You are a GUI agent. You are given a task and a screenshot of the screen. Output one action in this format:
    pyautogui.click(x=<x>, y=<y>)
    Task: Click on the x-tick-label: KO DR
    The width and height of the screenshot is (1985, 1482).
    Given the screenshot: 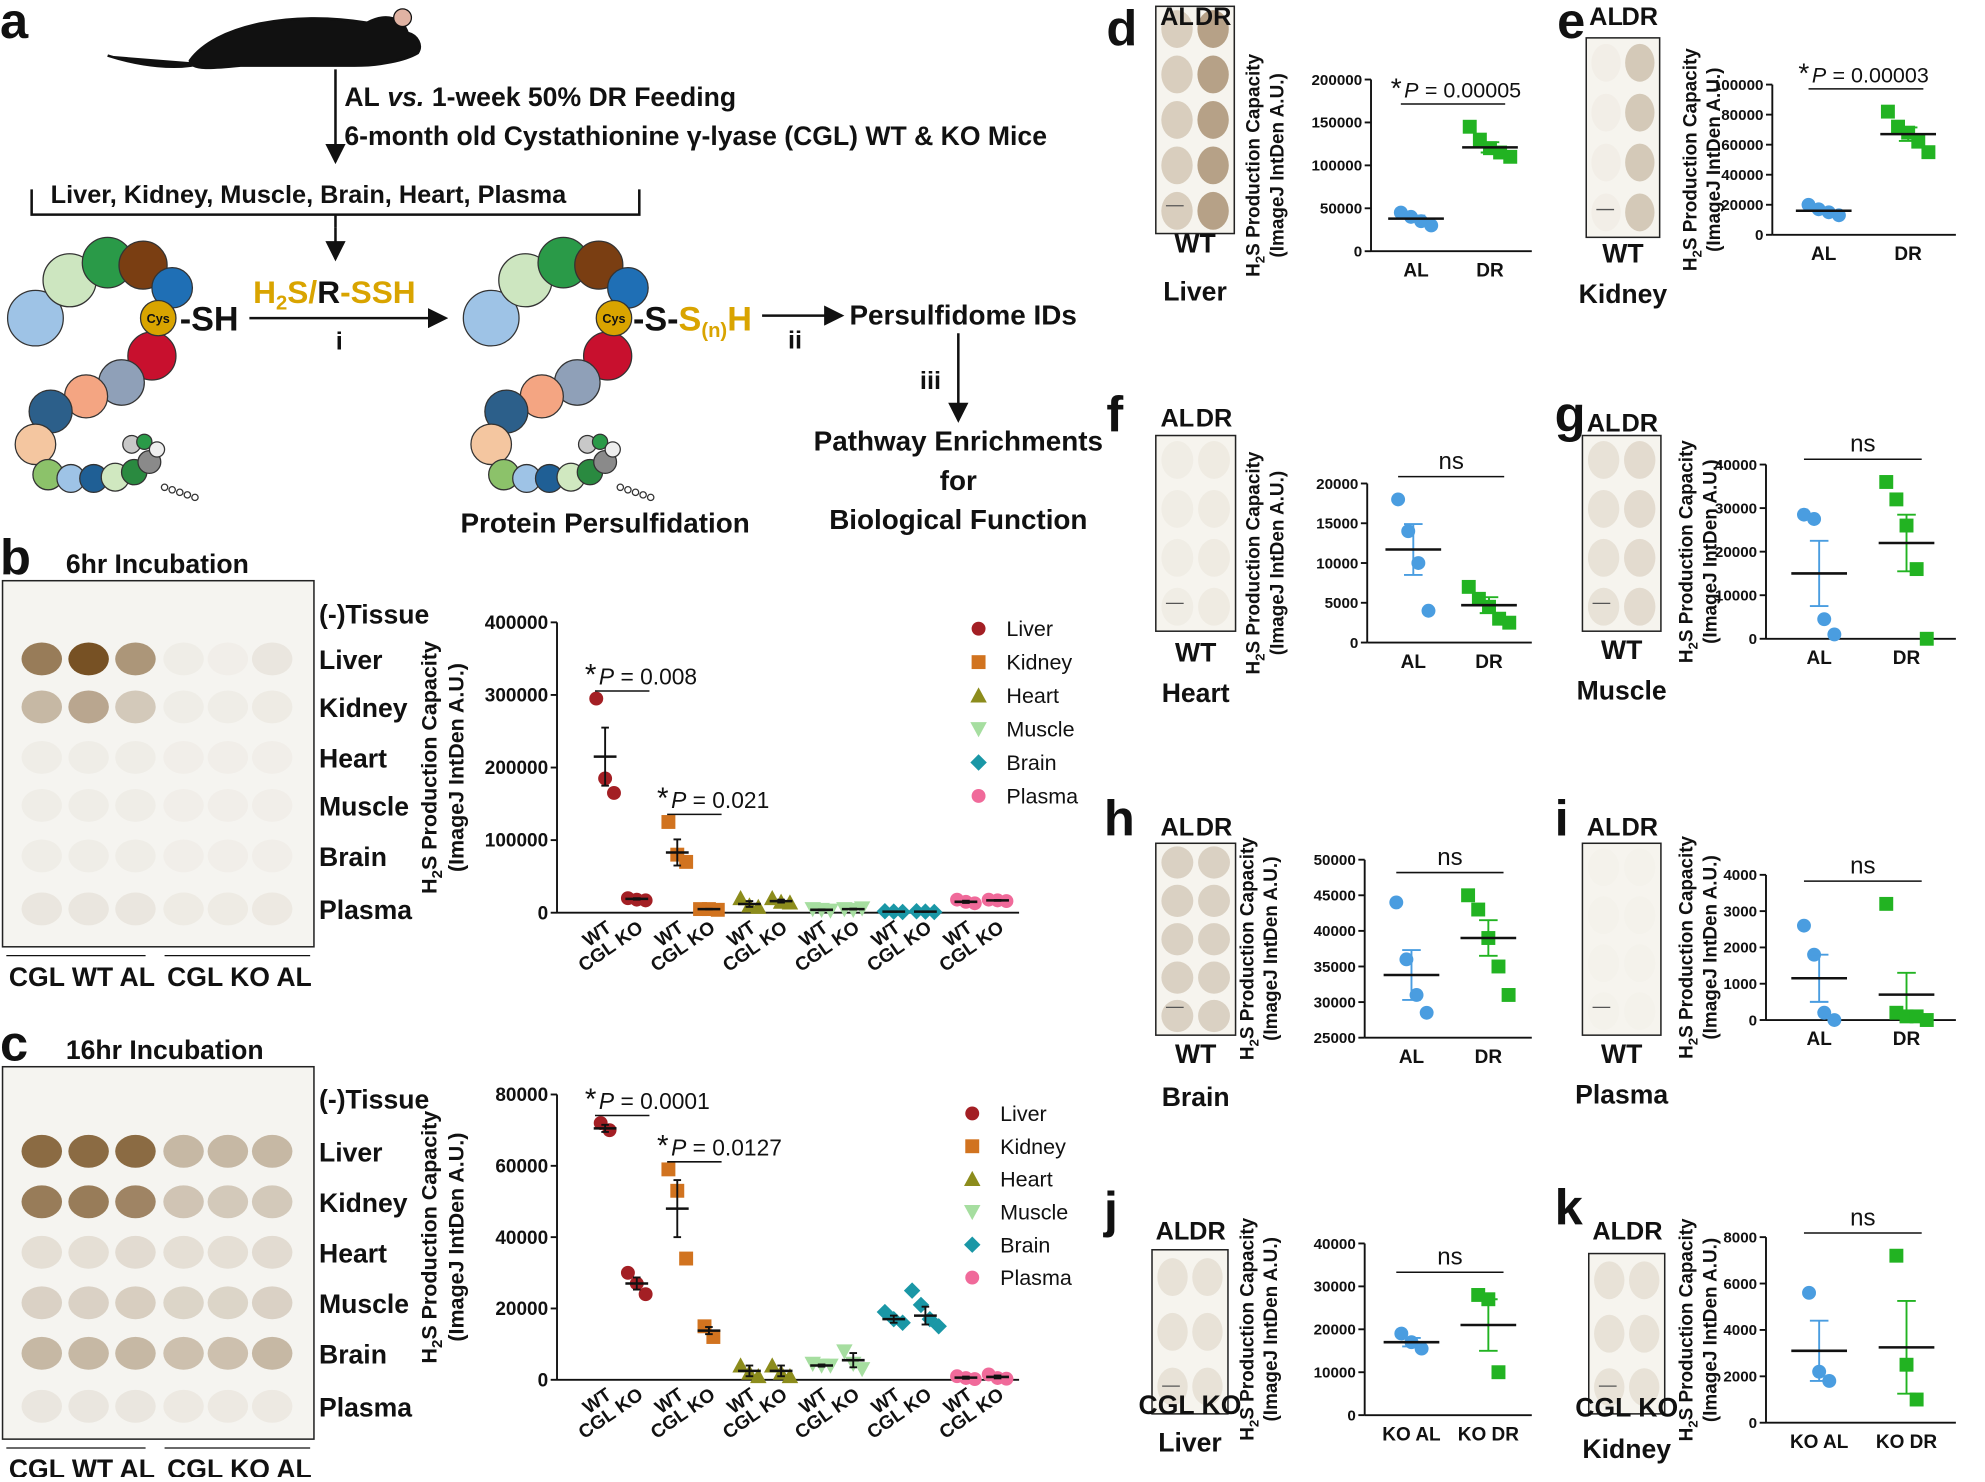 What is the action you would take?
    pyautogui.click(x=1906, y=1442)
    